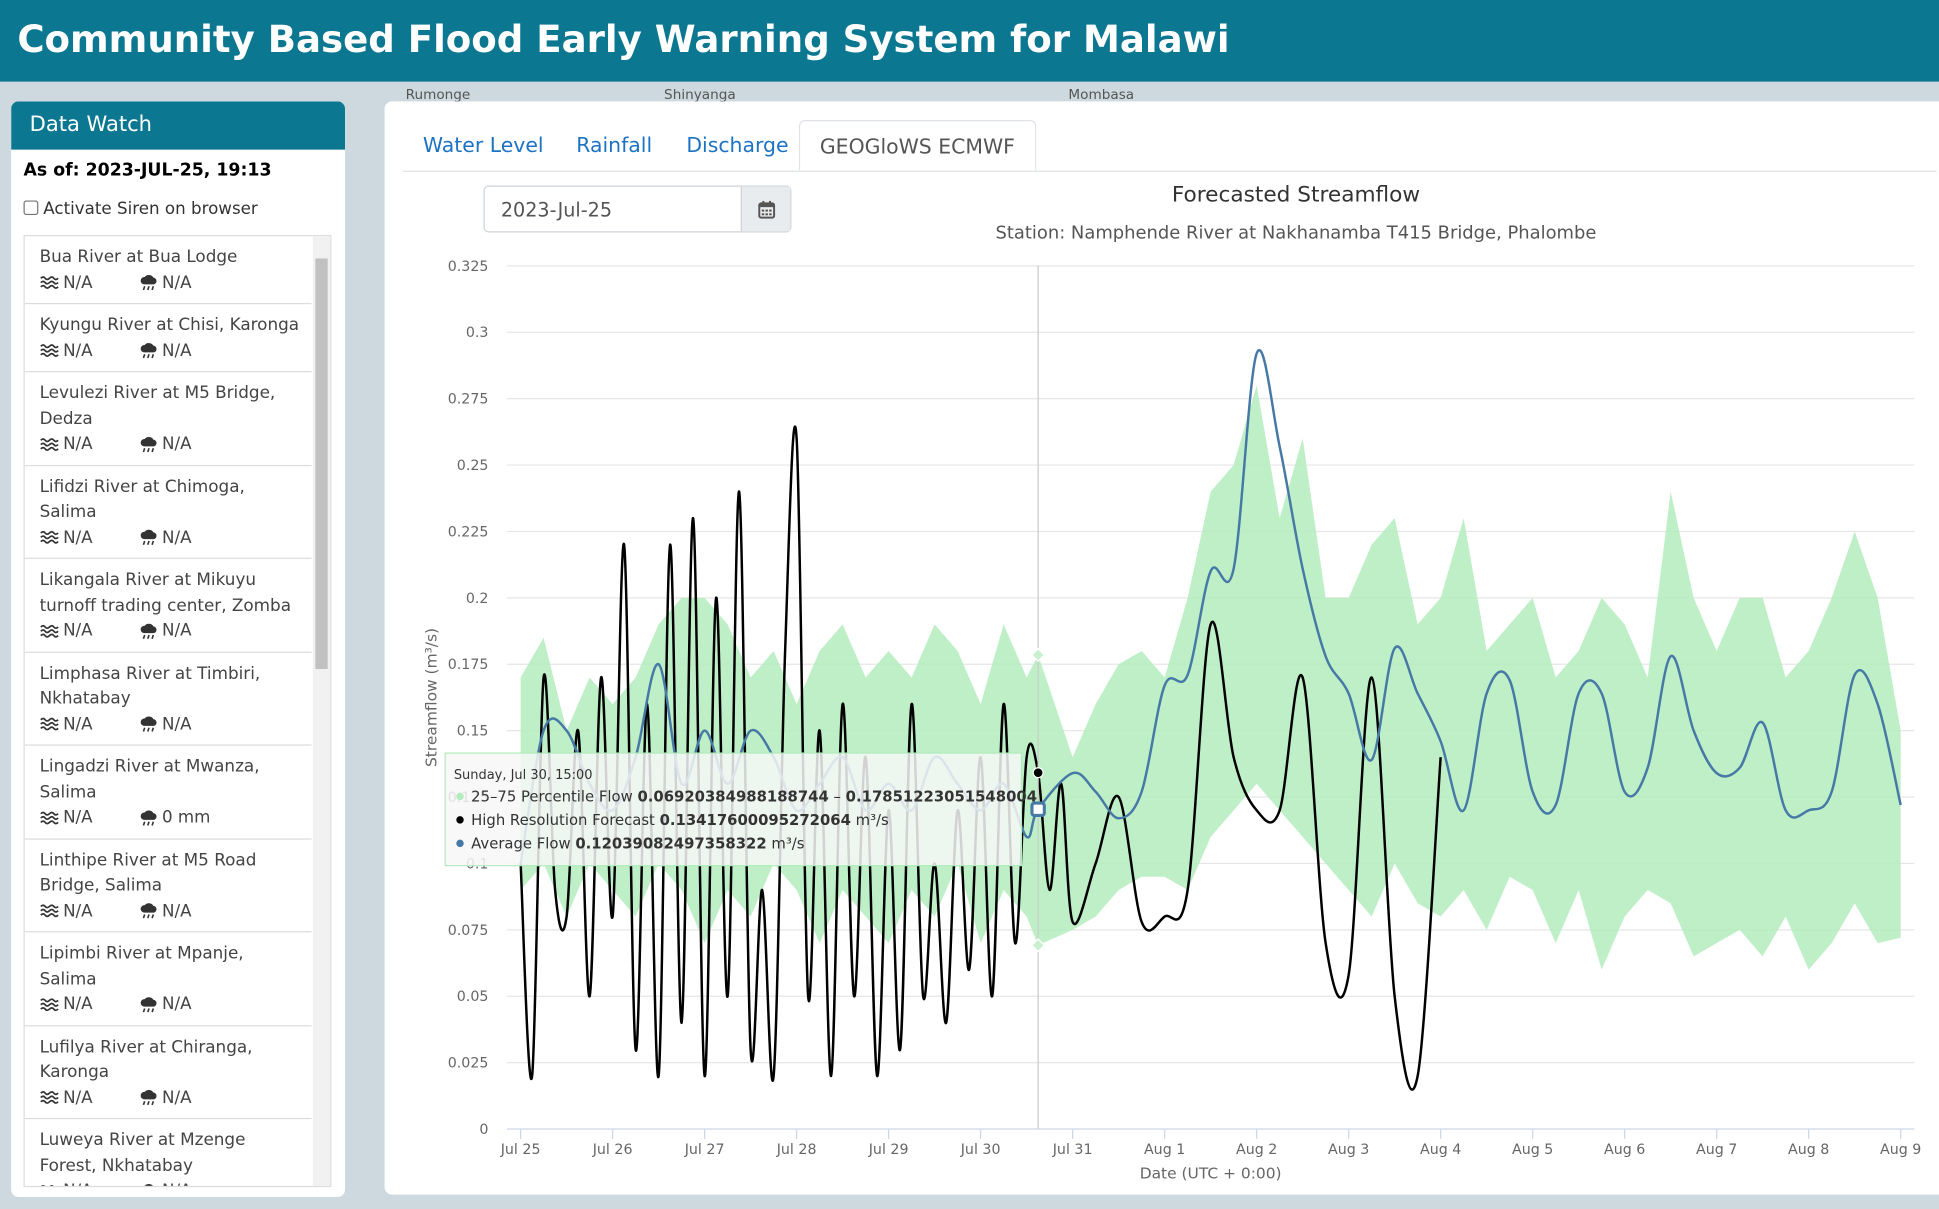 The width and height of the screenshot is (1939, 1209). What do you see at coordinates (704, 1150) in the screenshot?
I see `x-tick-label: Jul 27` at bounding box center [704, 1150].